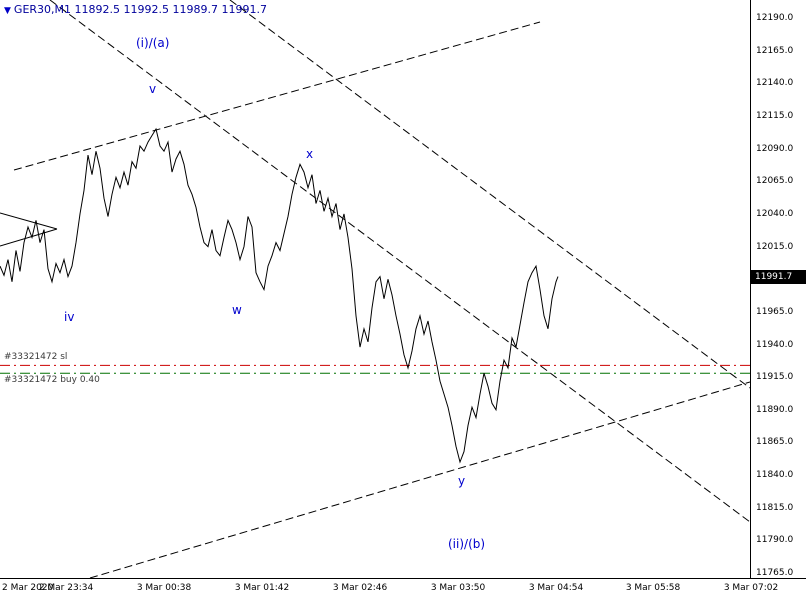  What do you see at coordinates (7, 11) in the screenshot?
I see `symbol-marker-icon: ▼` at bounding box center [7, 11].